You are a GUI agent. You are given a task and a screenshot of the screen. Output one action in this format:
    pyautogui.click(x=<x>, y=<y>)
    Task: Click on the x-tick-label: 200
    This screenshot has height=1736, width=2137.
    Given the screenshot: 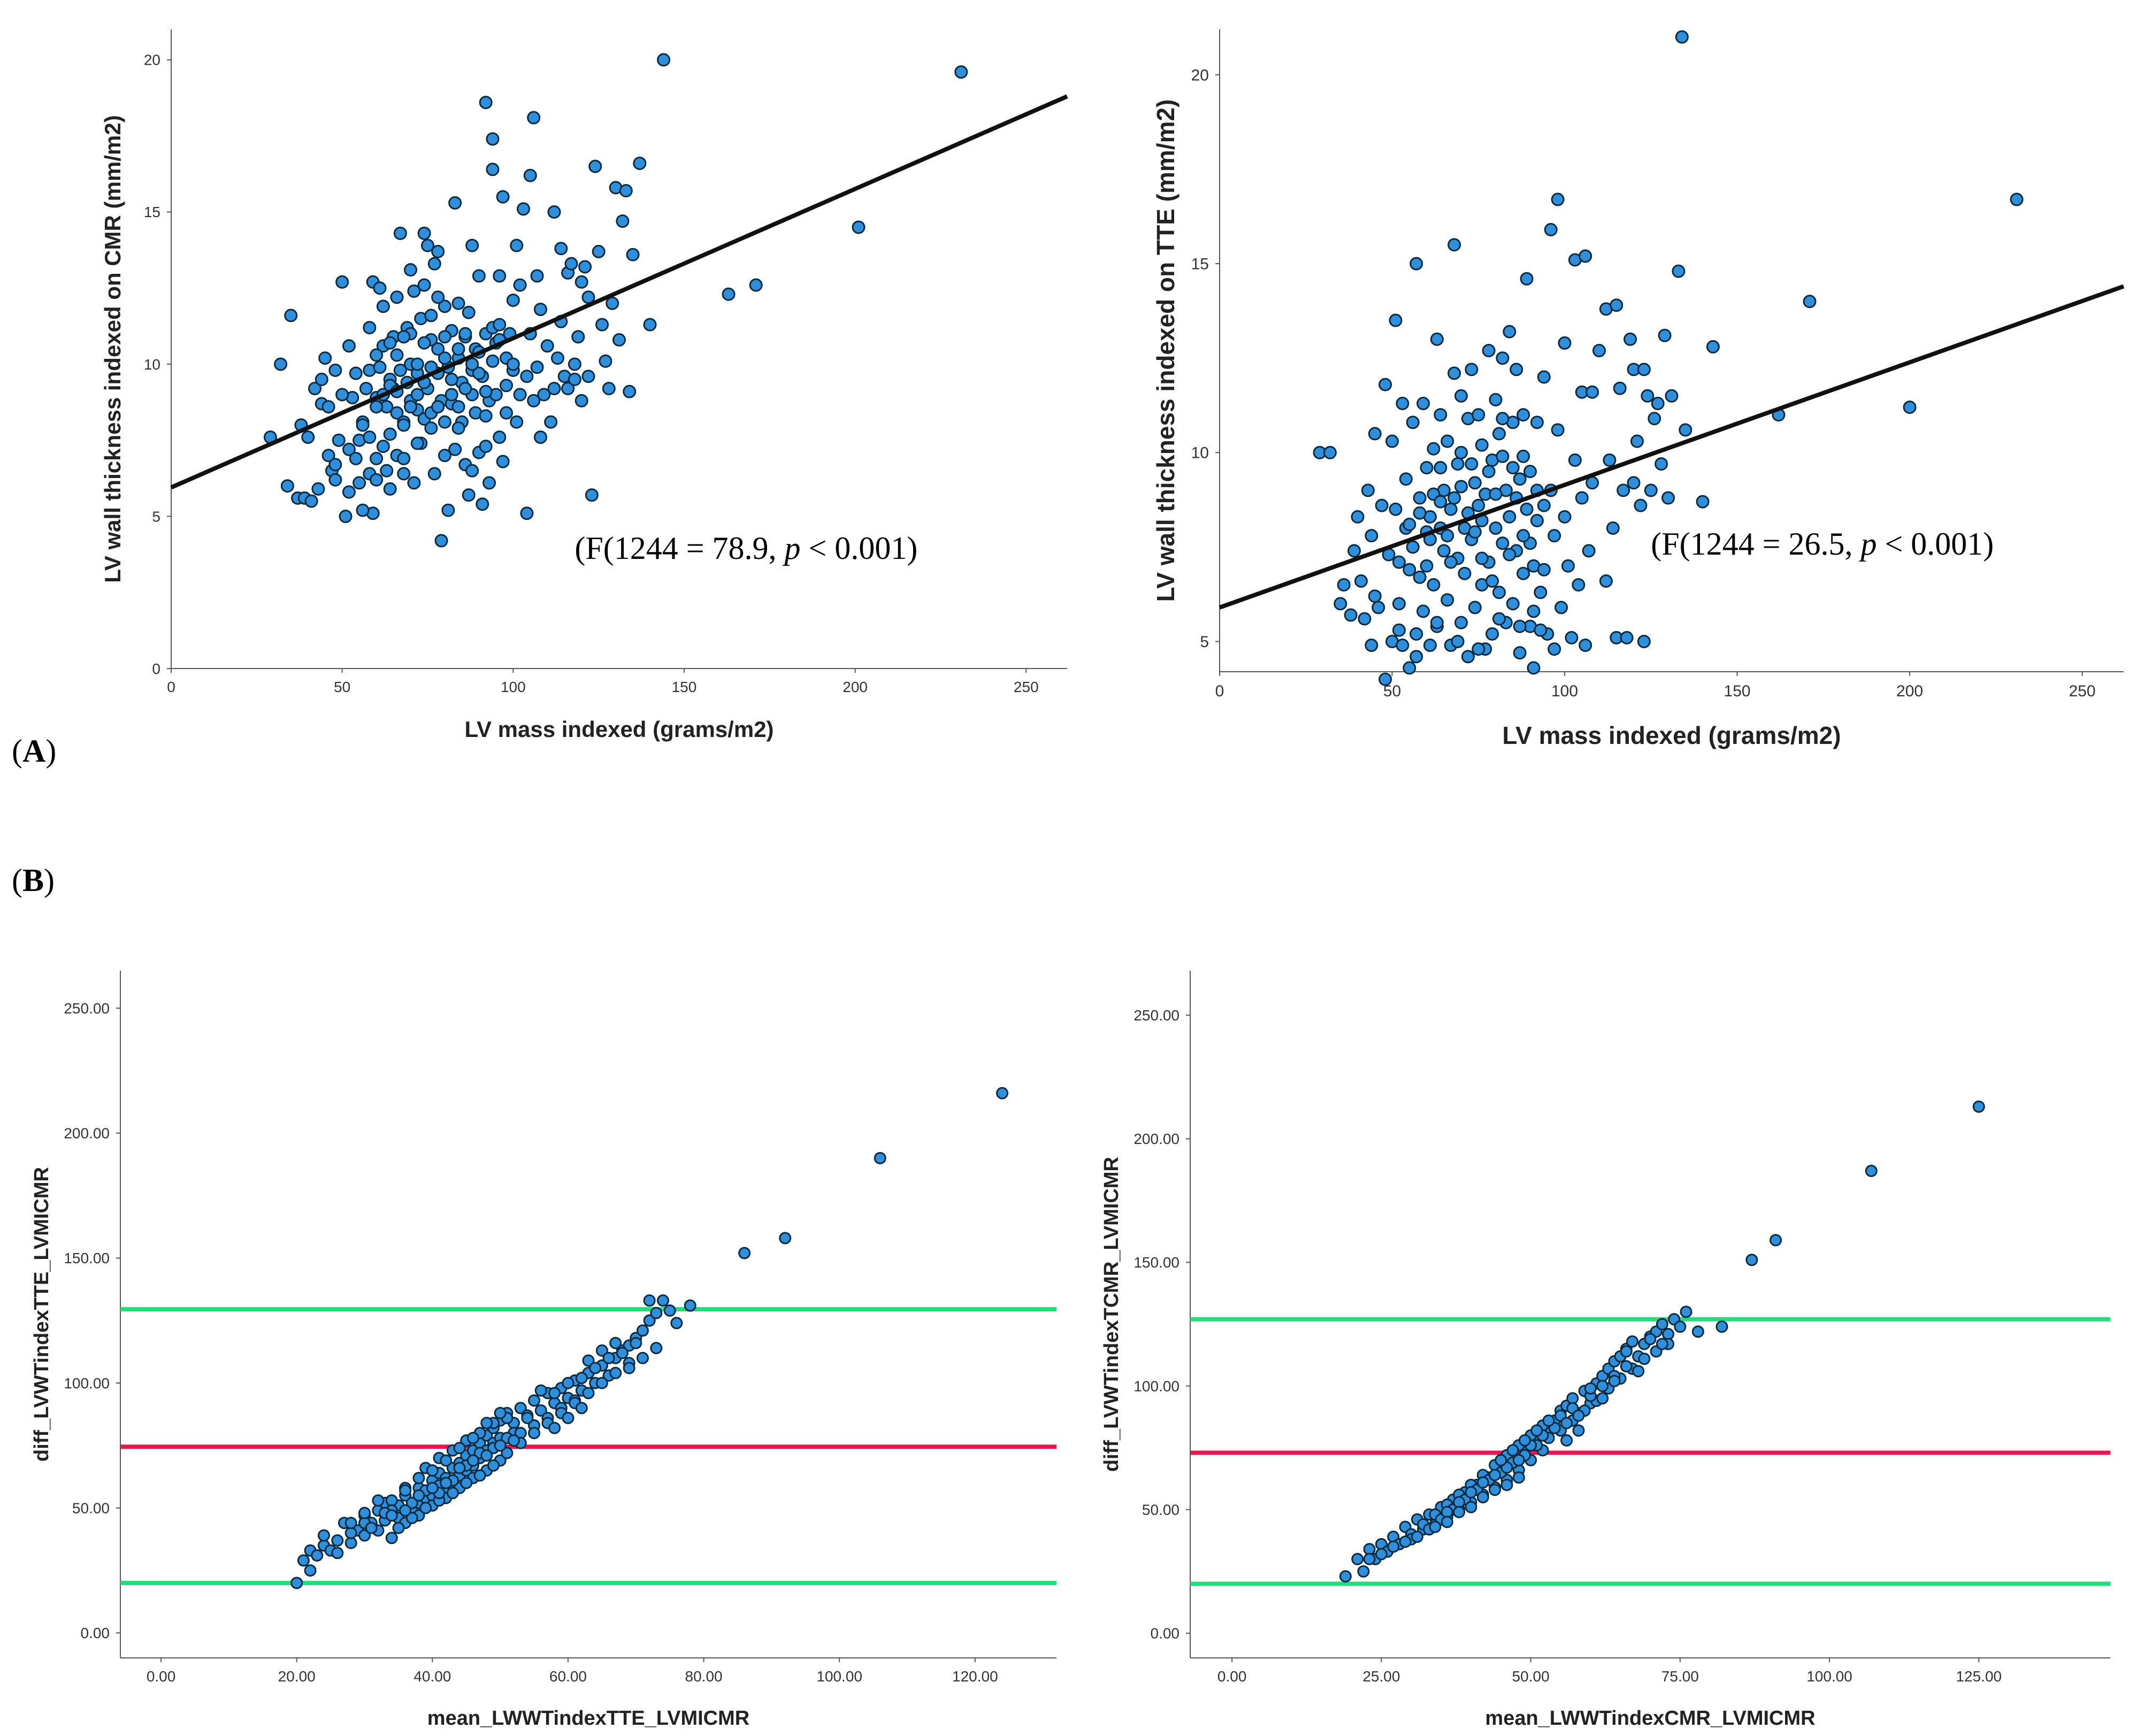 What is the action you would take?
    pyautogui.click(x=855, y=687)
    